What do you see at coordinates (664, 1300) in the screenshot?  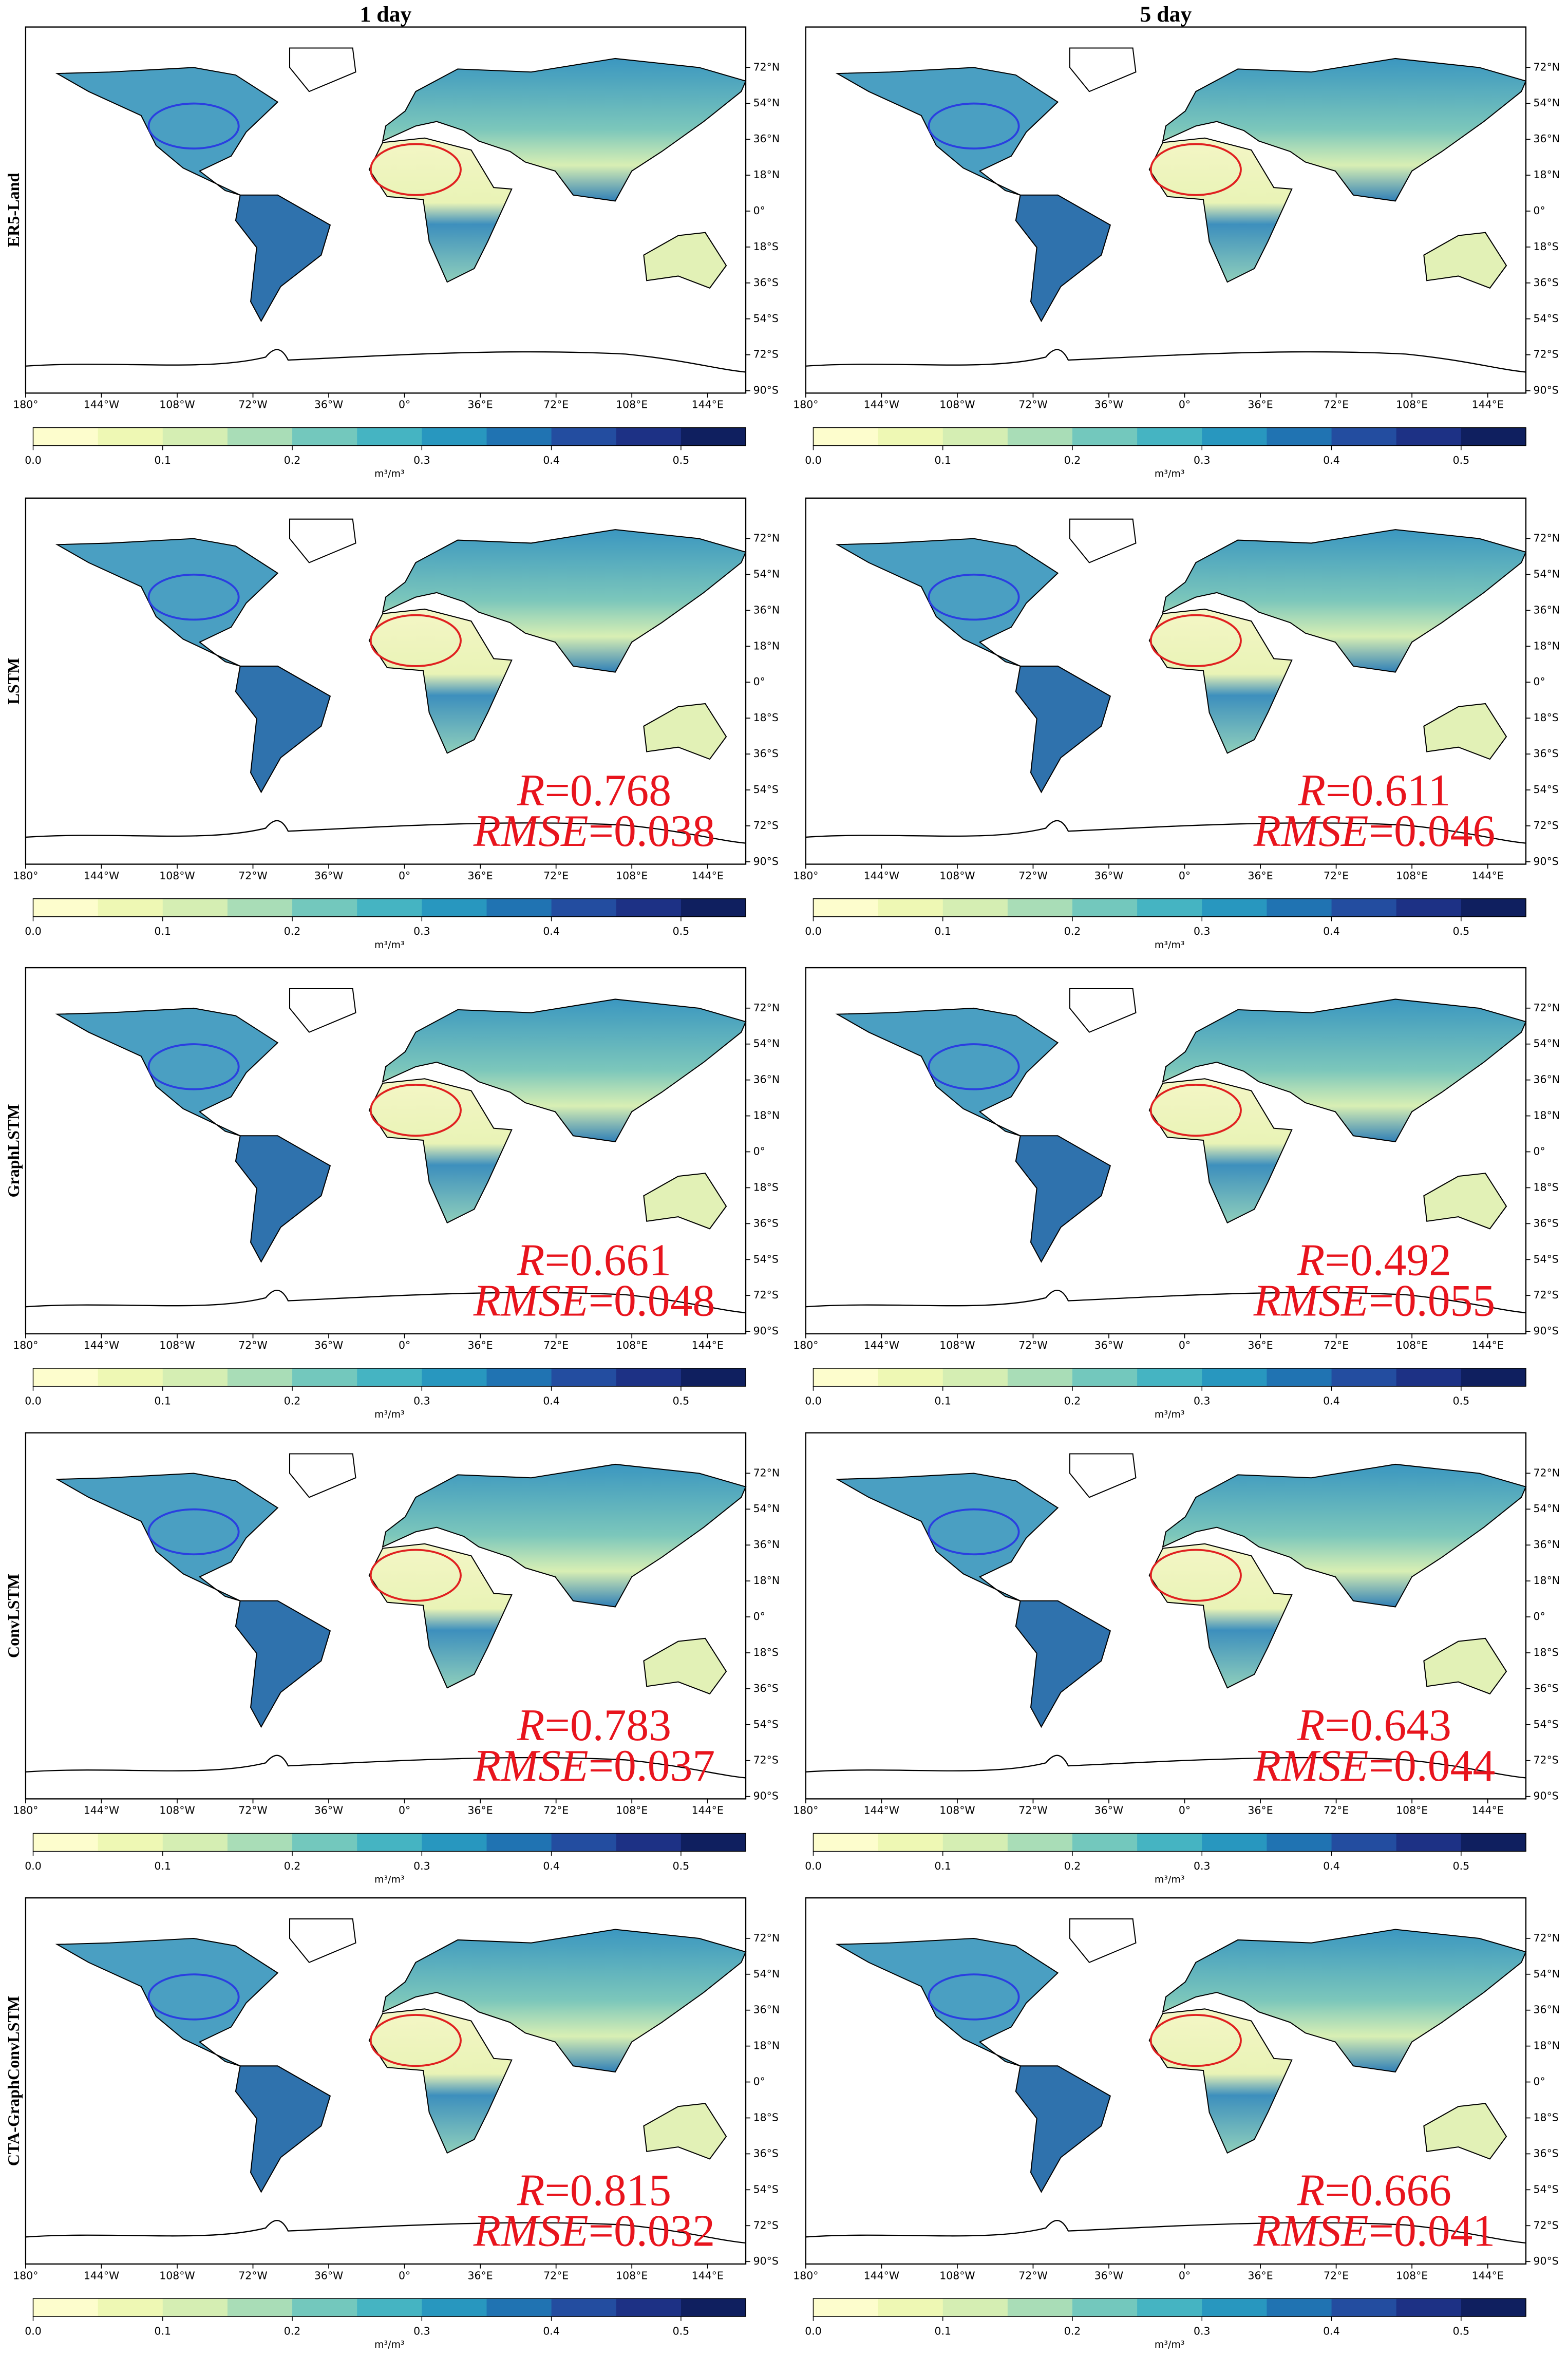 I see `metric-value: 0.048` at bounding box center [664, 1300].